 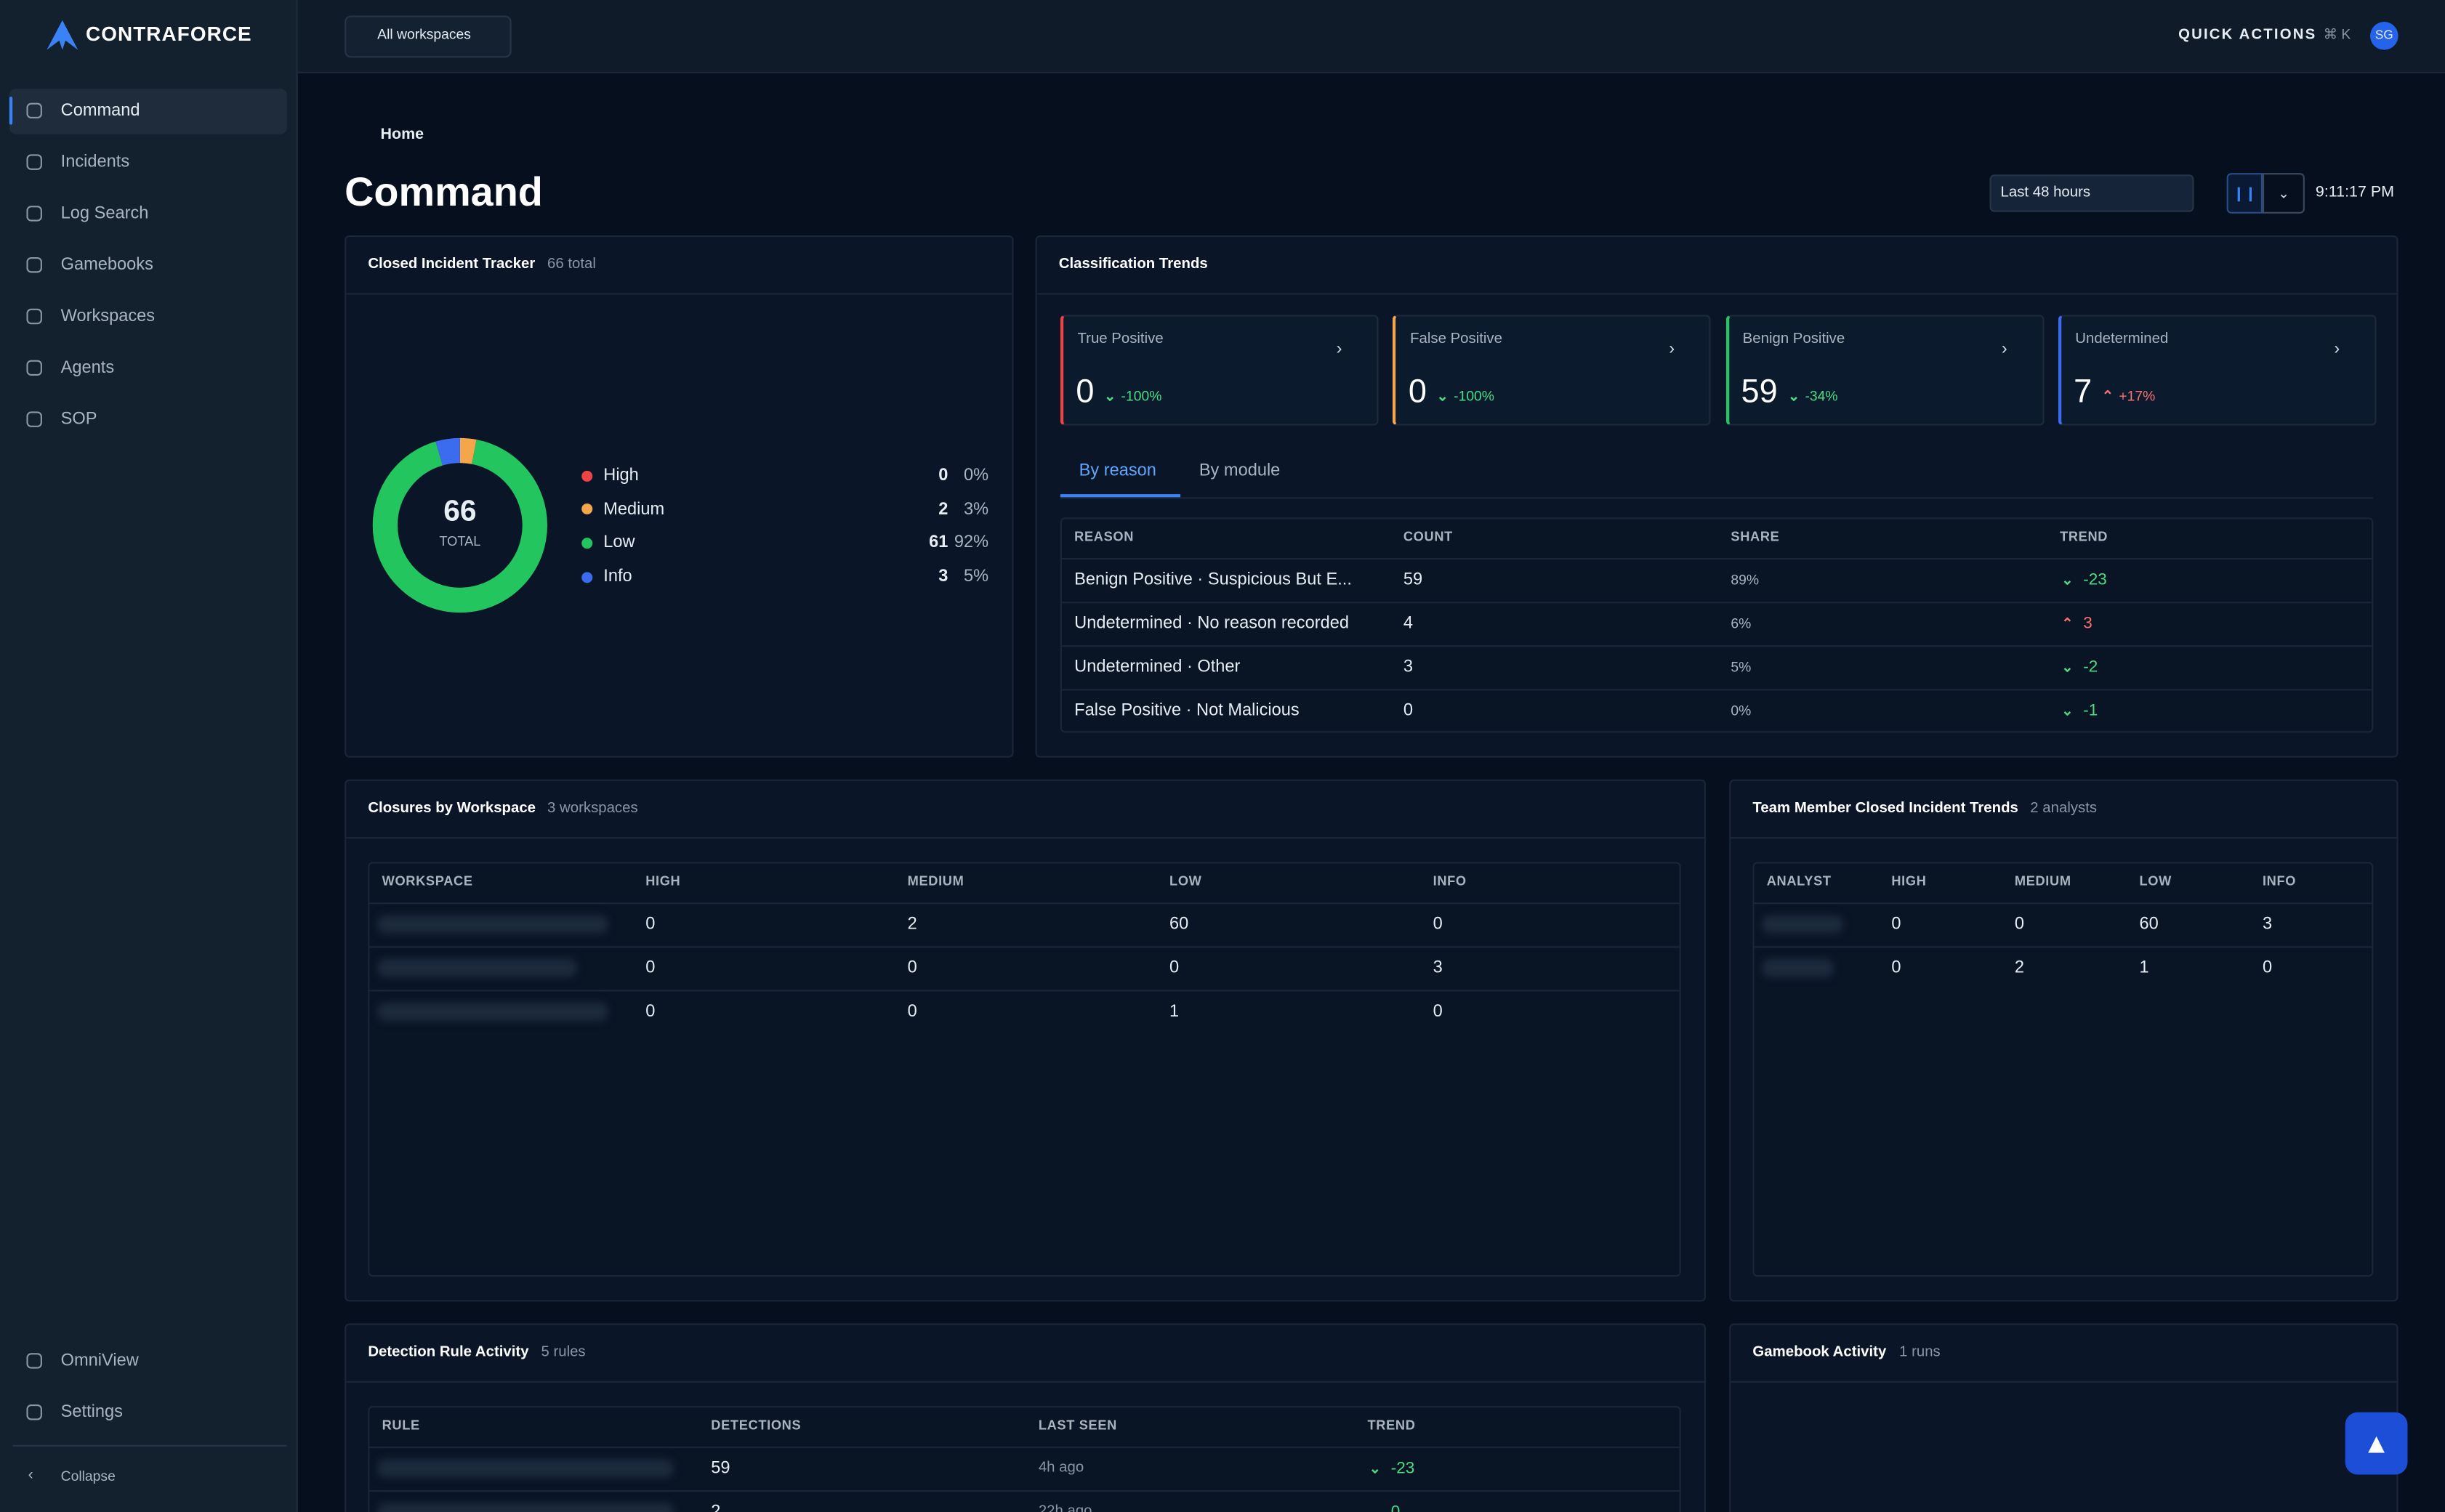 I want to click on legend-count: 0, so click(x=943, y=476).